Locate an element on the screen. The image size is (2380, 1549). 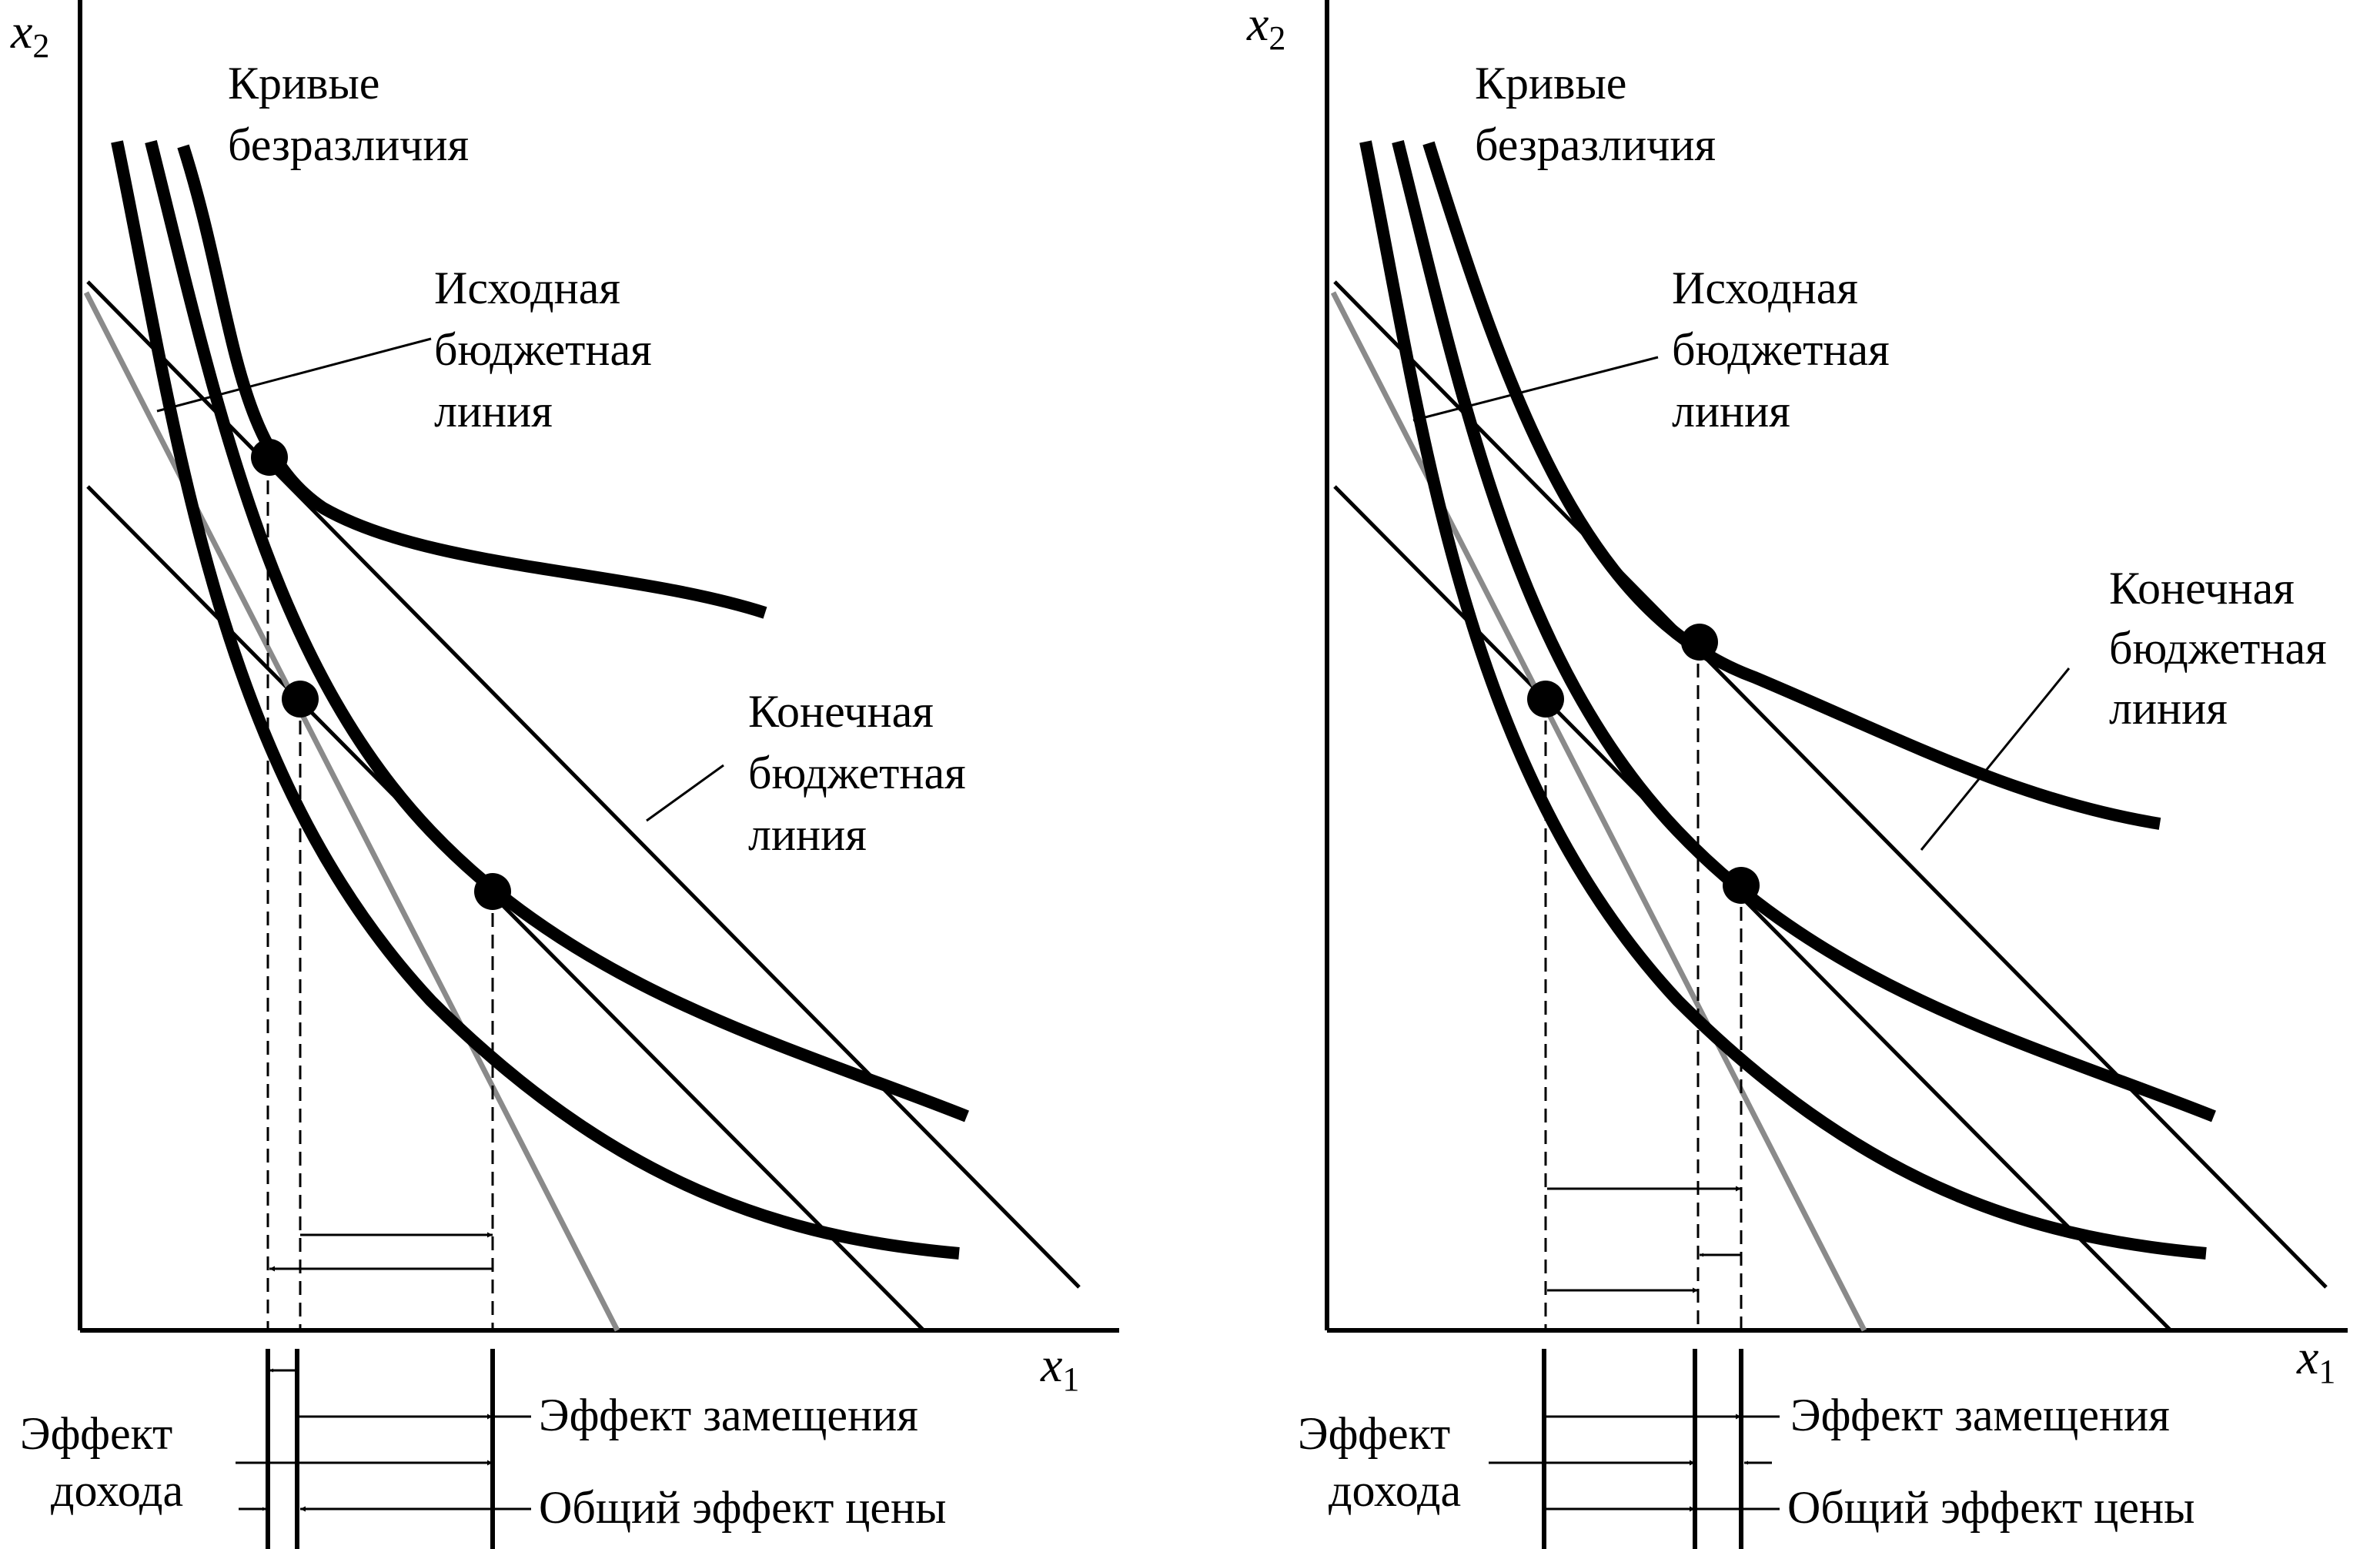
left-compensated-equilibrium-point is located at coordinates (300, 699).